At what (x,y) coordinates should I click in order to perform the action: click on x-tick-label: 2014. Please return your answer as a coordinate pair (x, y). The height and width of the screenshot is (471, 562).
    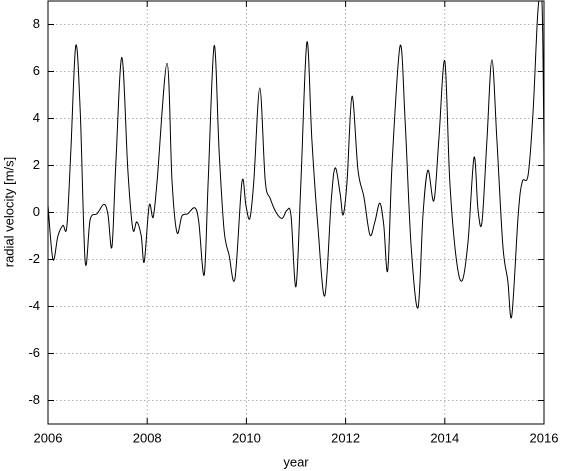
    Looking at the image, I should click on (444, 437).